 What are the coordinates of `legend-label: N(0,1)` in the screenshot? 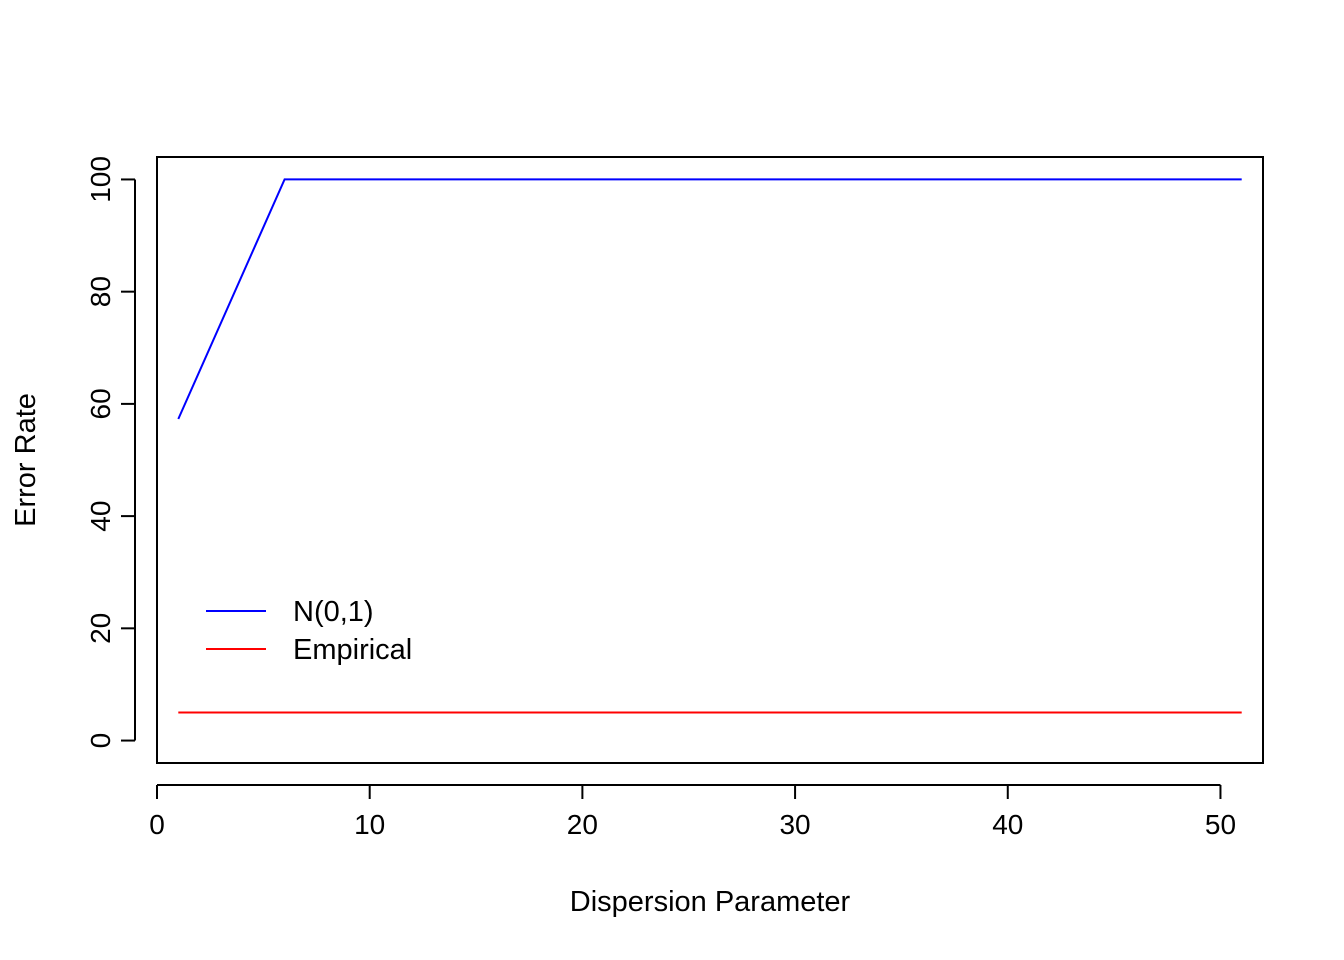 It's located at (333, 612).